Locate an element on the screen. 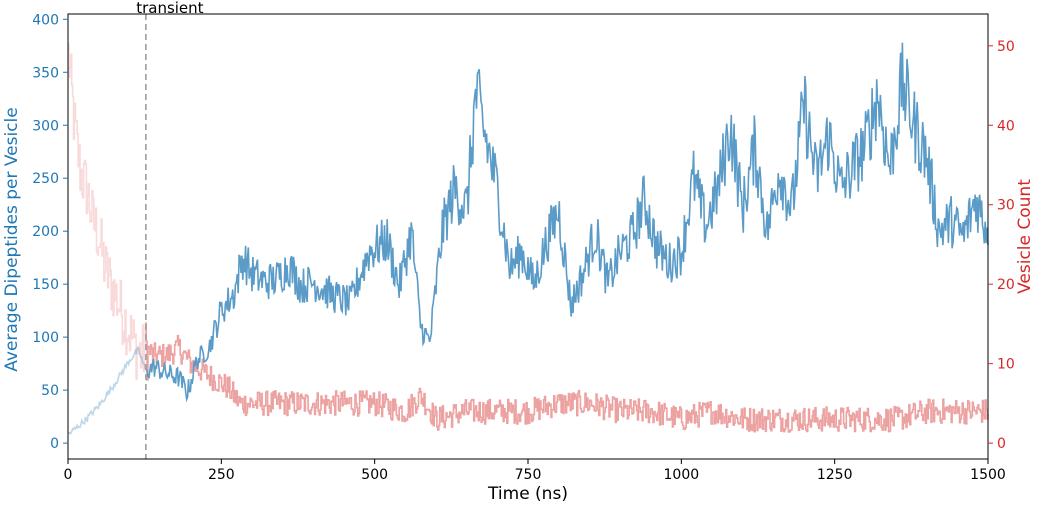  series-1-transient-line is located at coordinates (107, 211).